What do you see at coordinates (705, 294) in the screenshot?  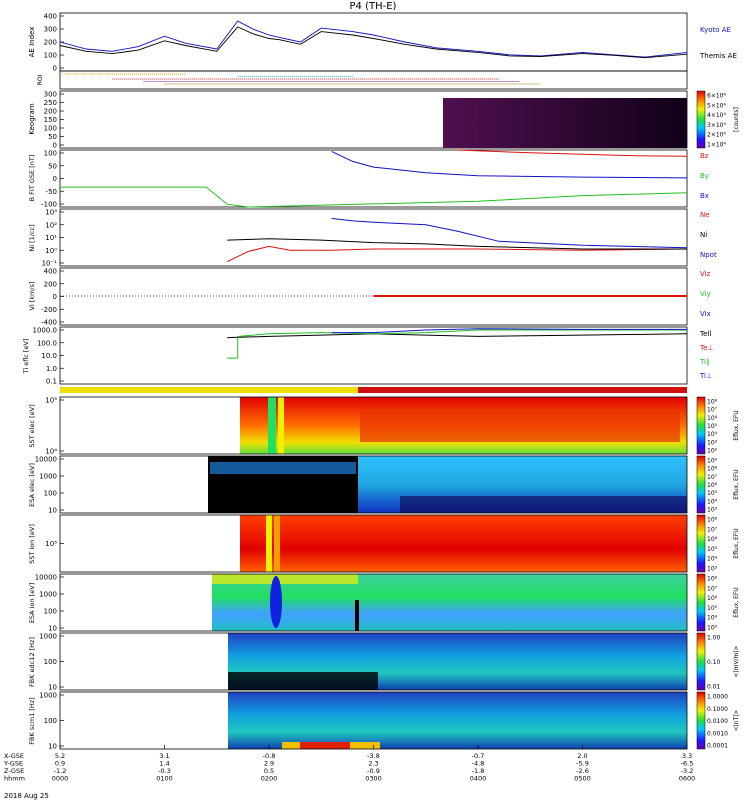 I see `legend: Viz Viy Vix` at bounding box center [705, 294].